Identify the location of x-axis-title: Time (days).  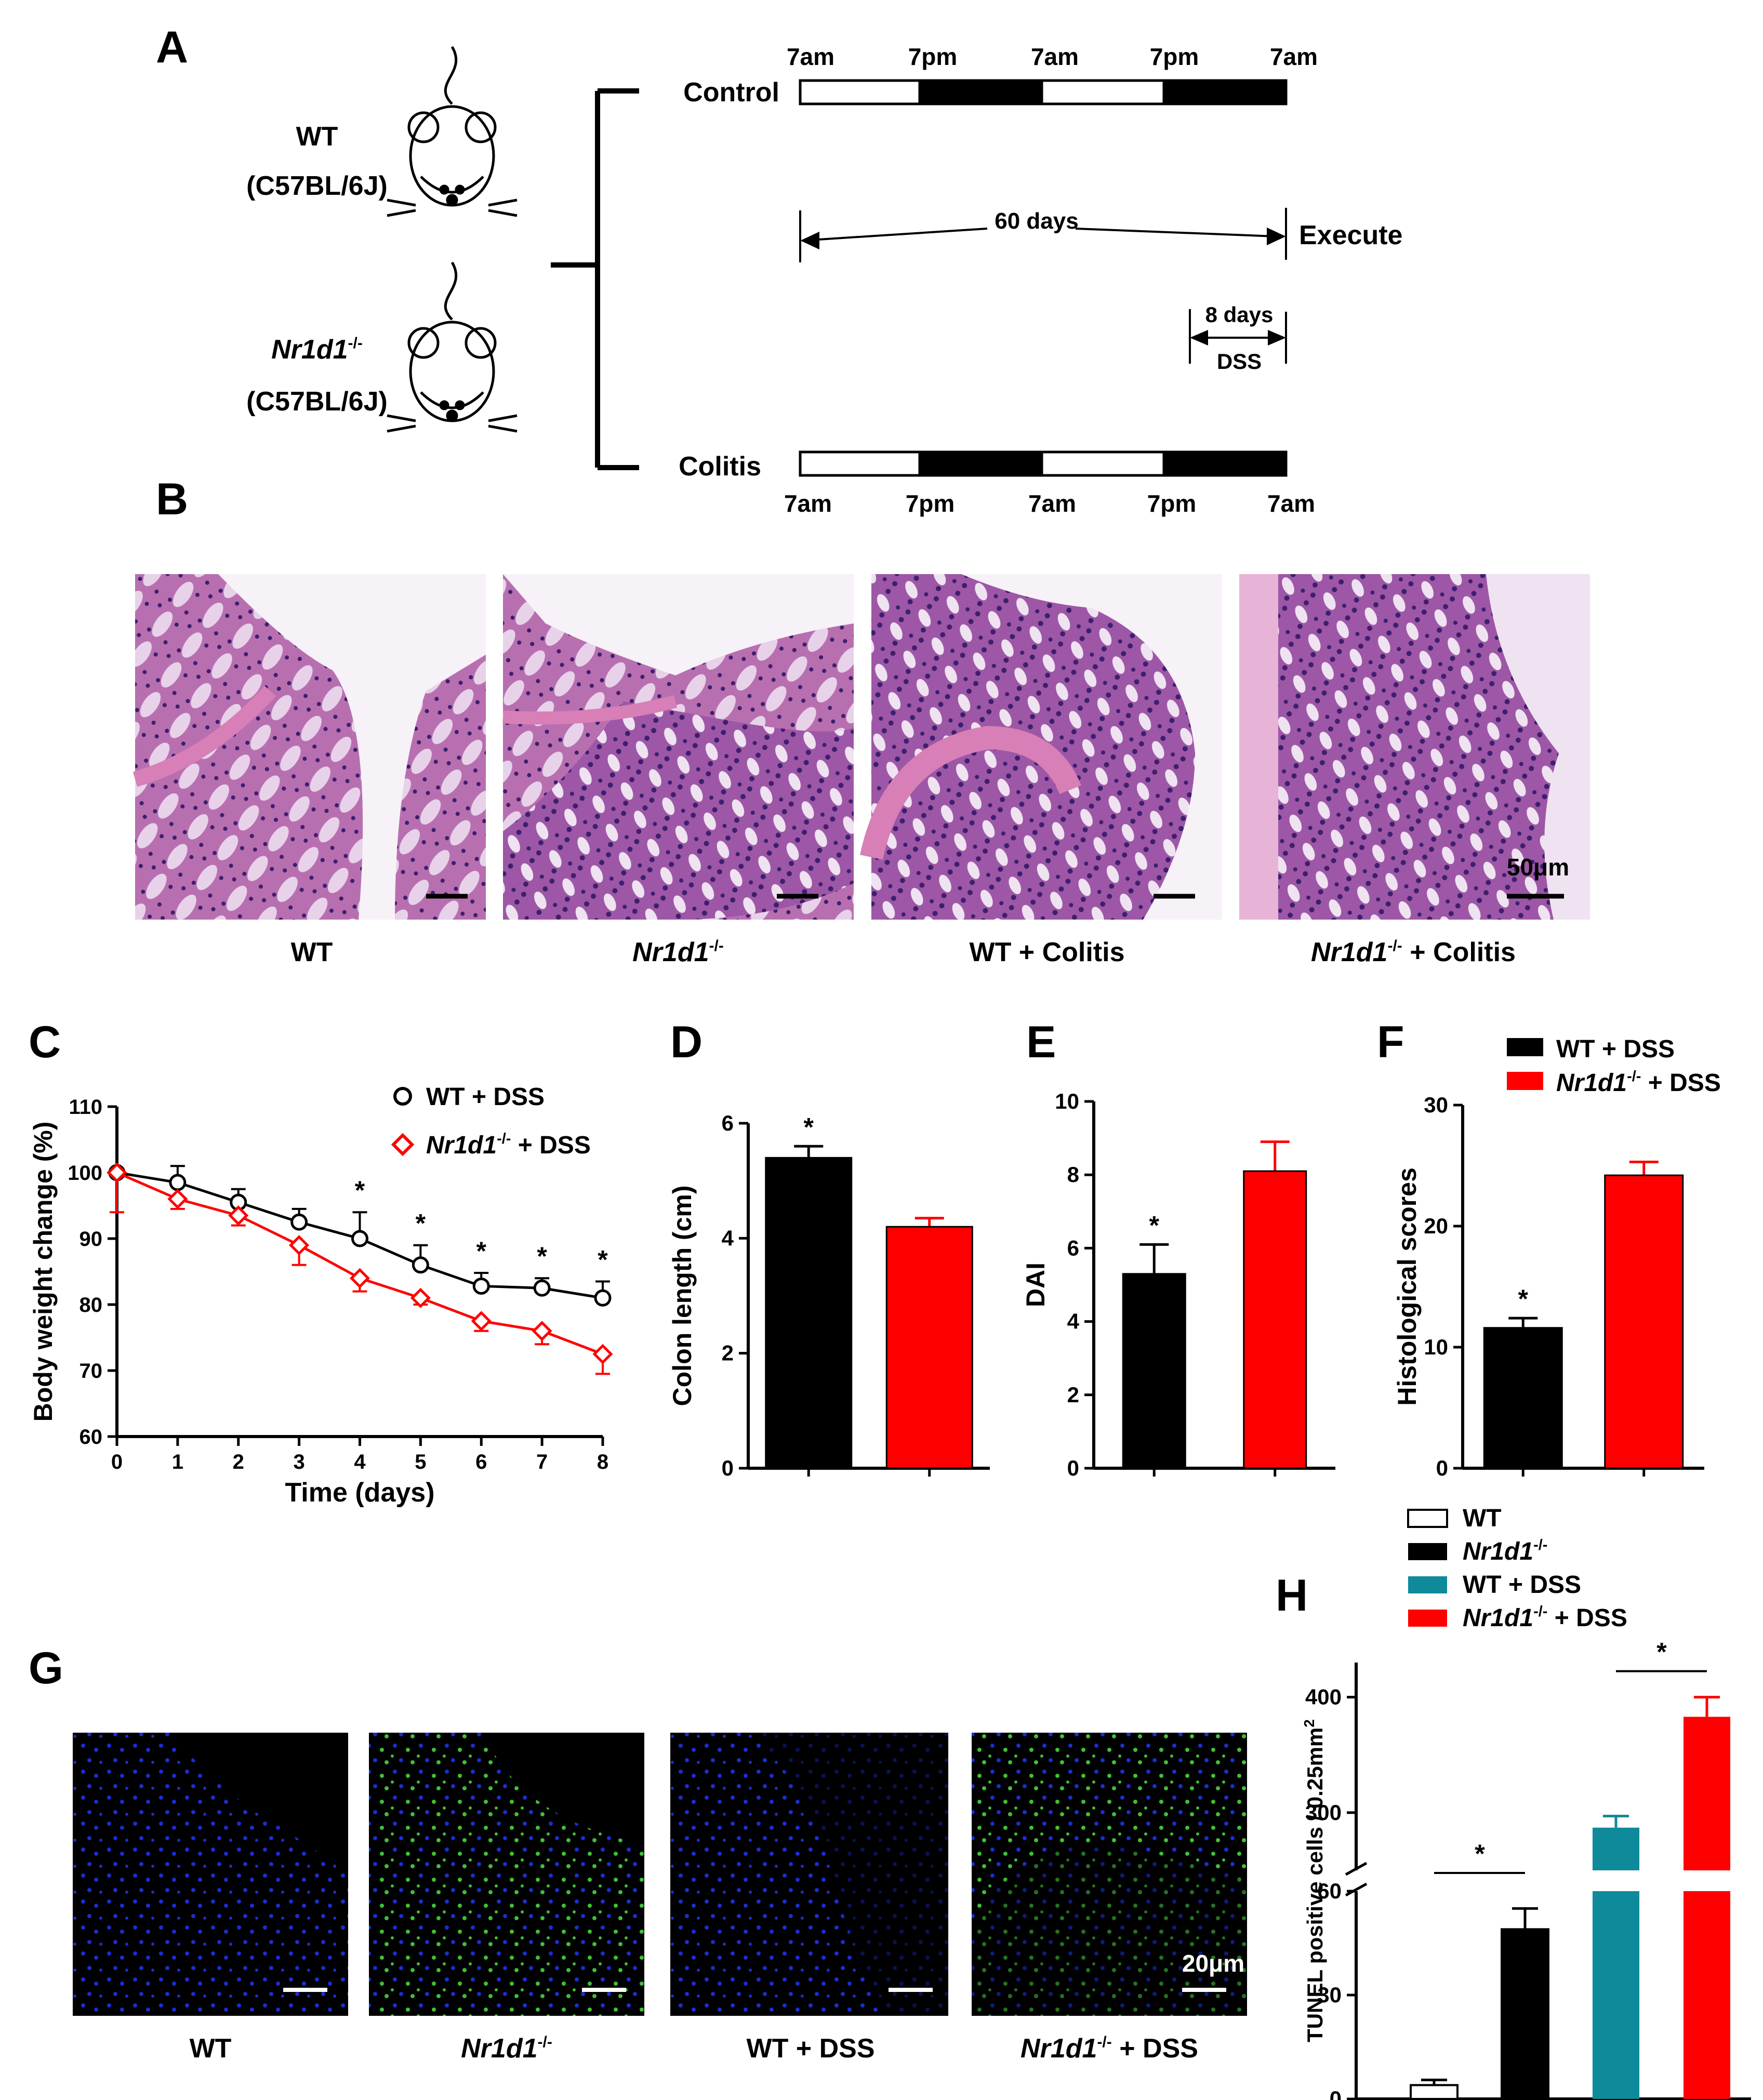
(359, 1493).